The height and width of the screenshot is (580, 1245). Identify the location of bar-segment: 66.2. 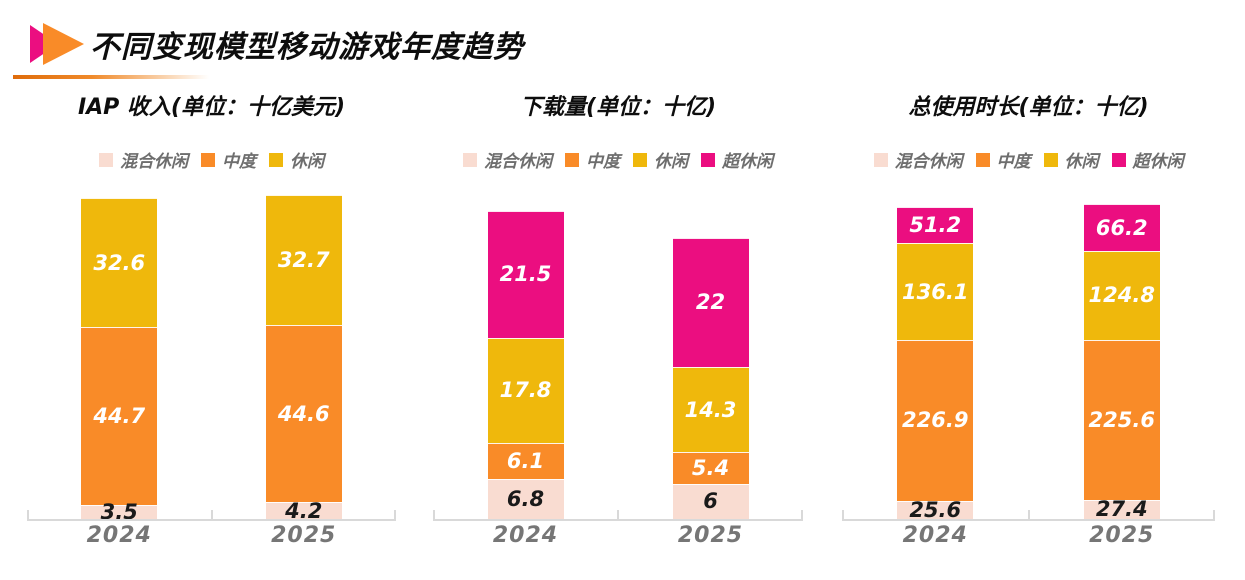
(1121, 228).